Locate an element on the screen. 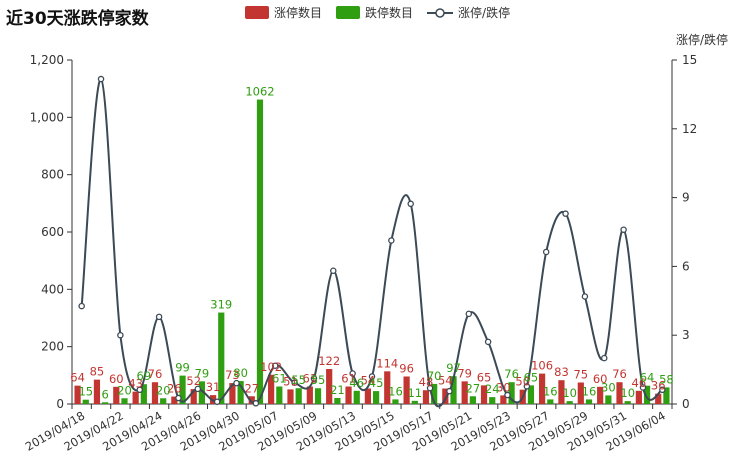 This screenshot has width=750, height=463. bar-down-data-label: 69 is located at coordinates (144, 376).